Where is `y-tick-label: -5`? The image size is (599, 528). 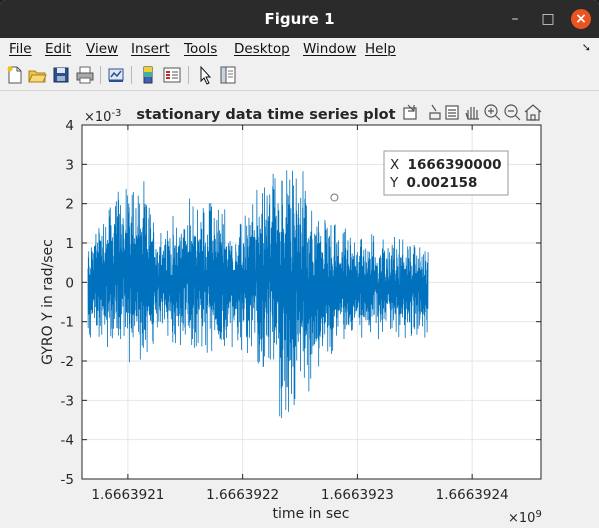 y-tick-label: -5 is located at coordinates (67, 480).